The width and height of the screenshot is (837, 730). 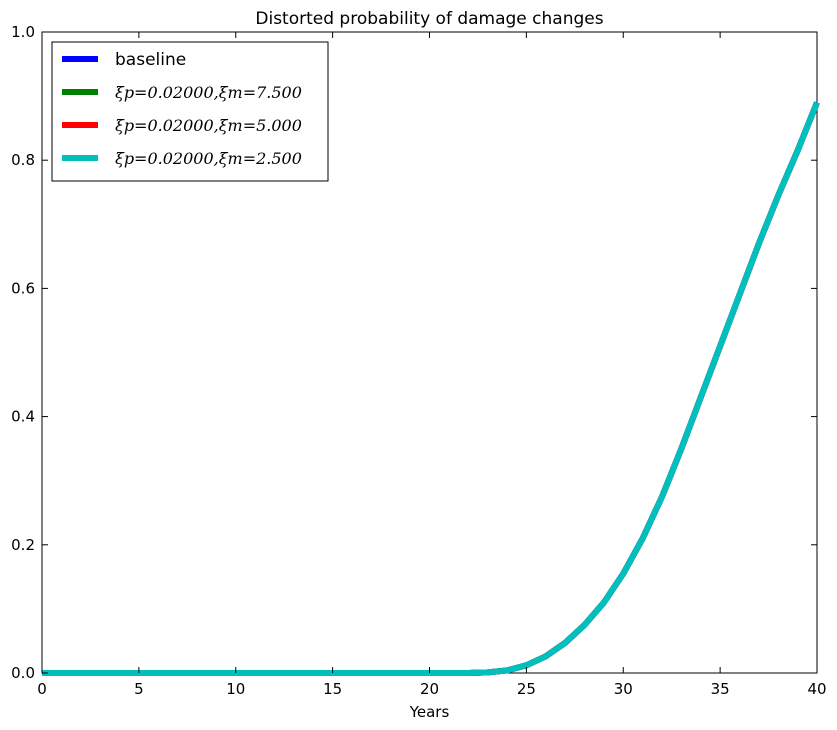 I want to click on legend-label-3: ξp=0.02000,ξm=2.500, so click(x=208, y=158).